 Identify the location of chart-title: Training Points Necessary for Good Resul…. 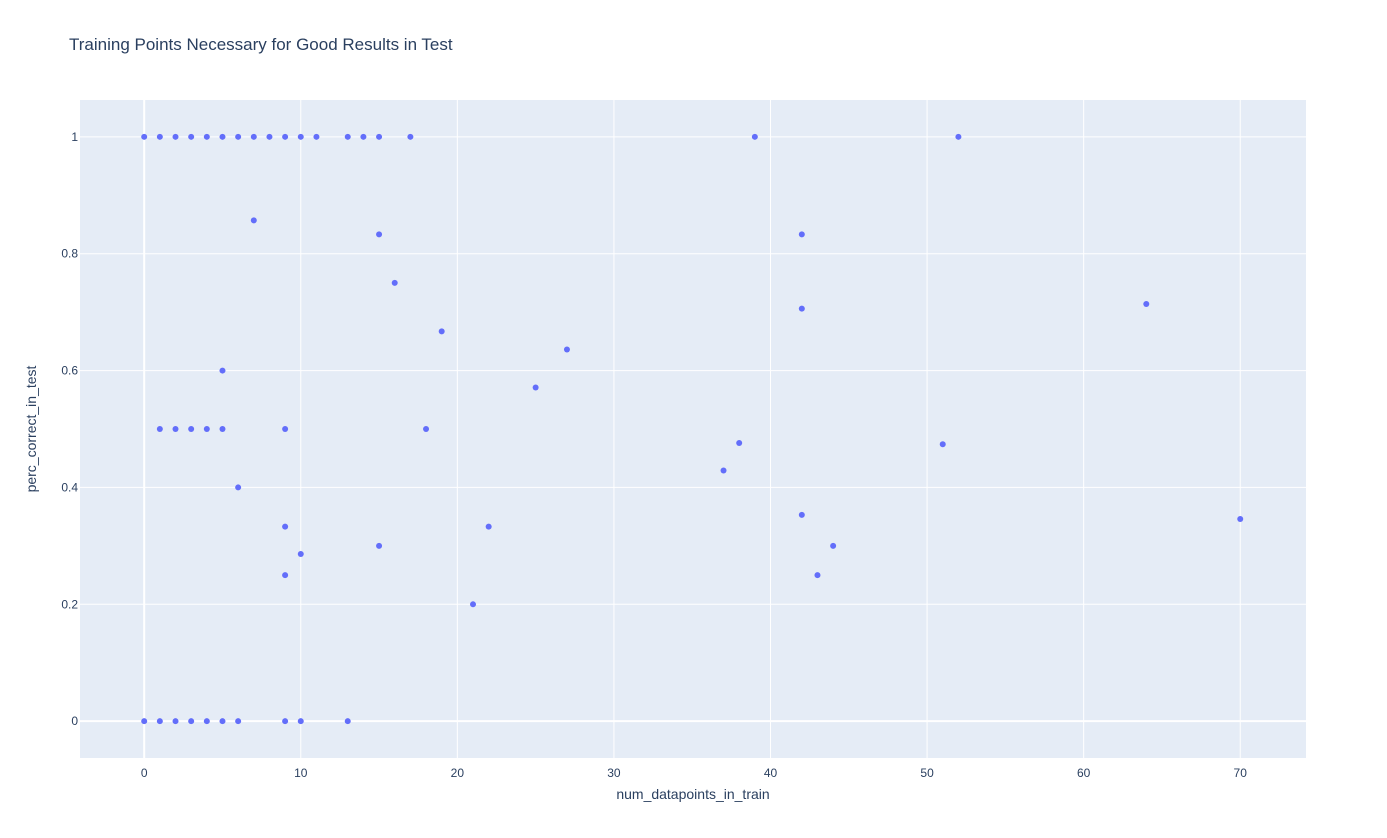
(261, 44).